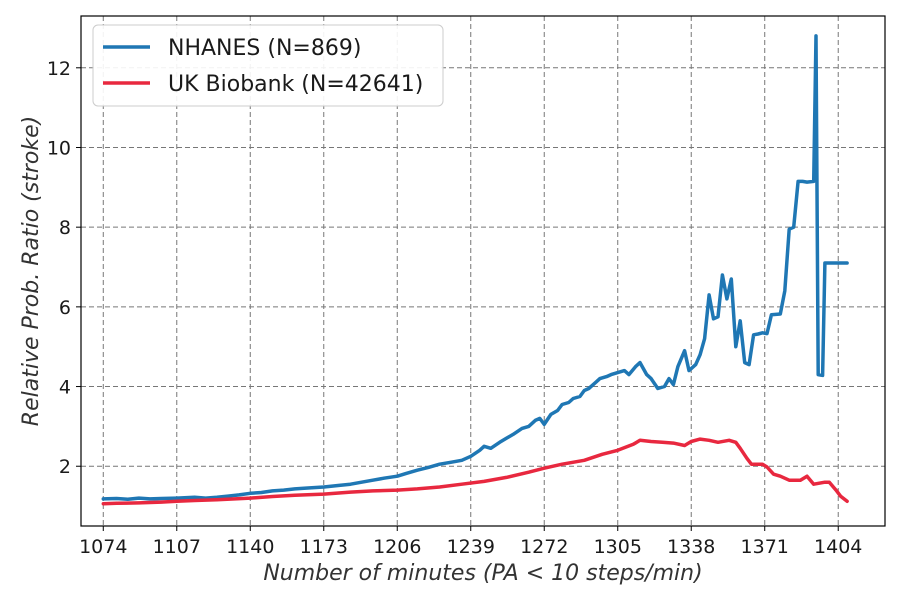  I want to click on y-axis-ticks: 2 4 6 8 10 12, so click(64, 268).